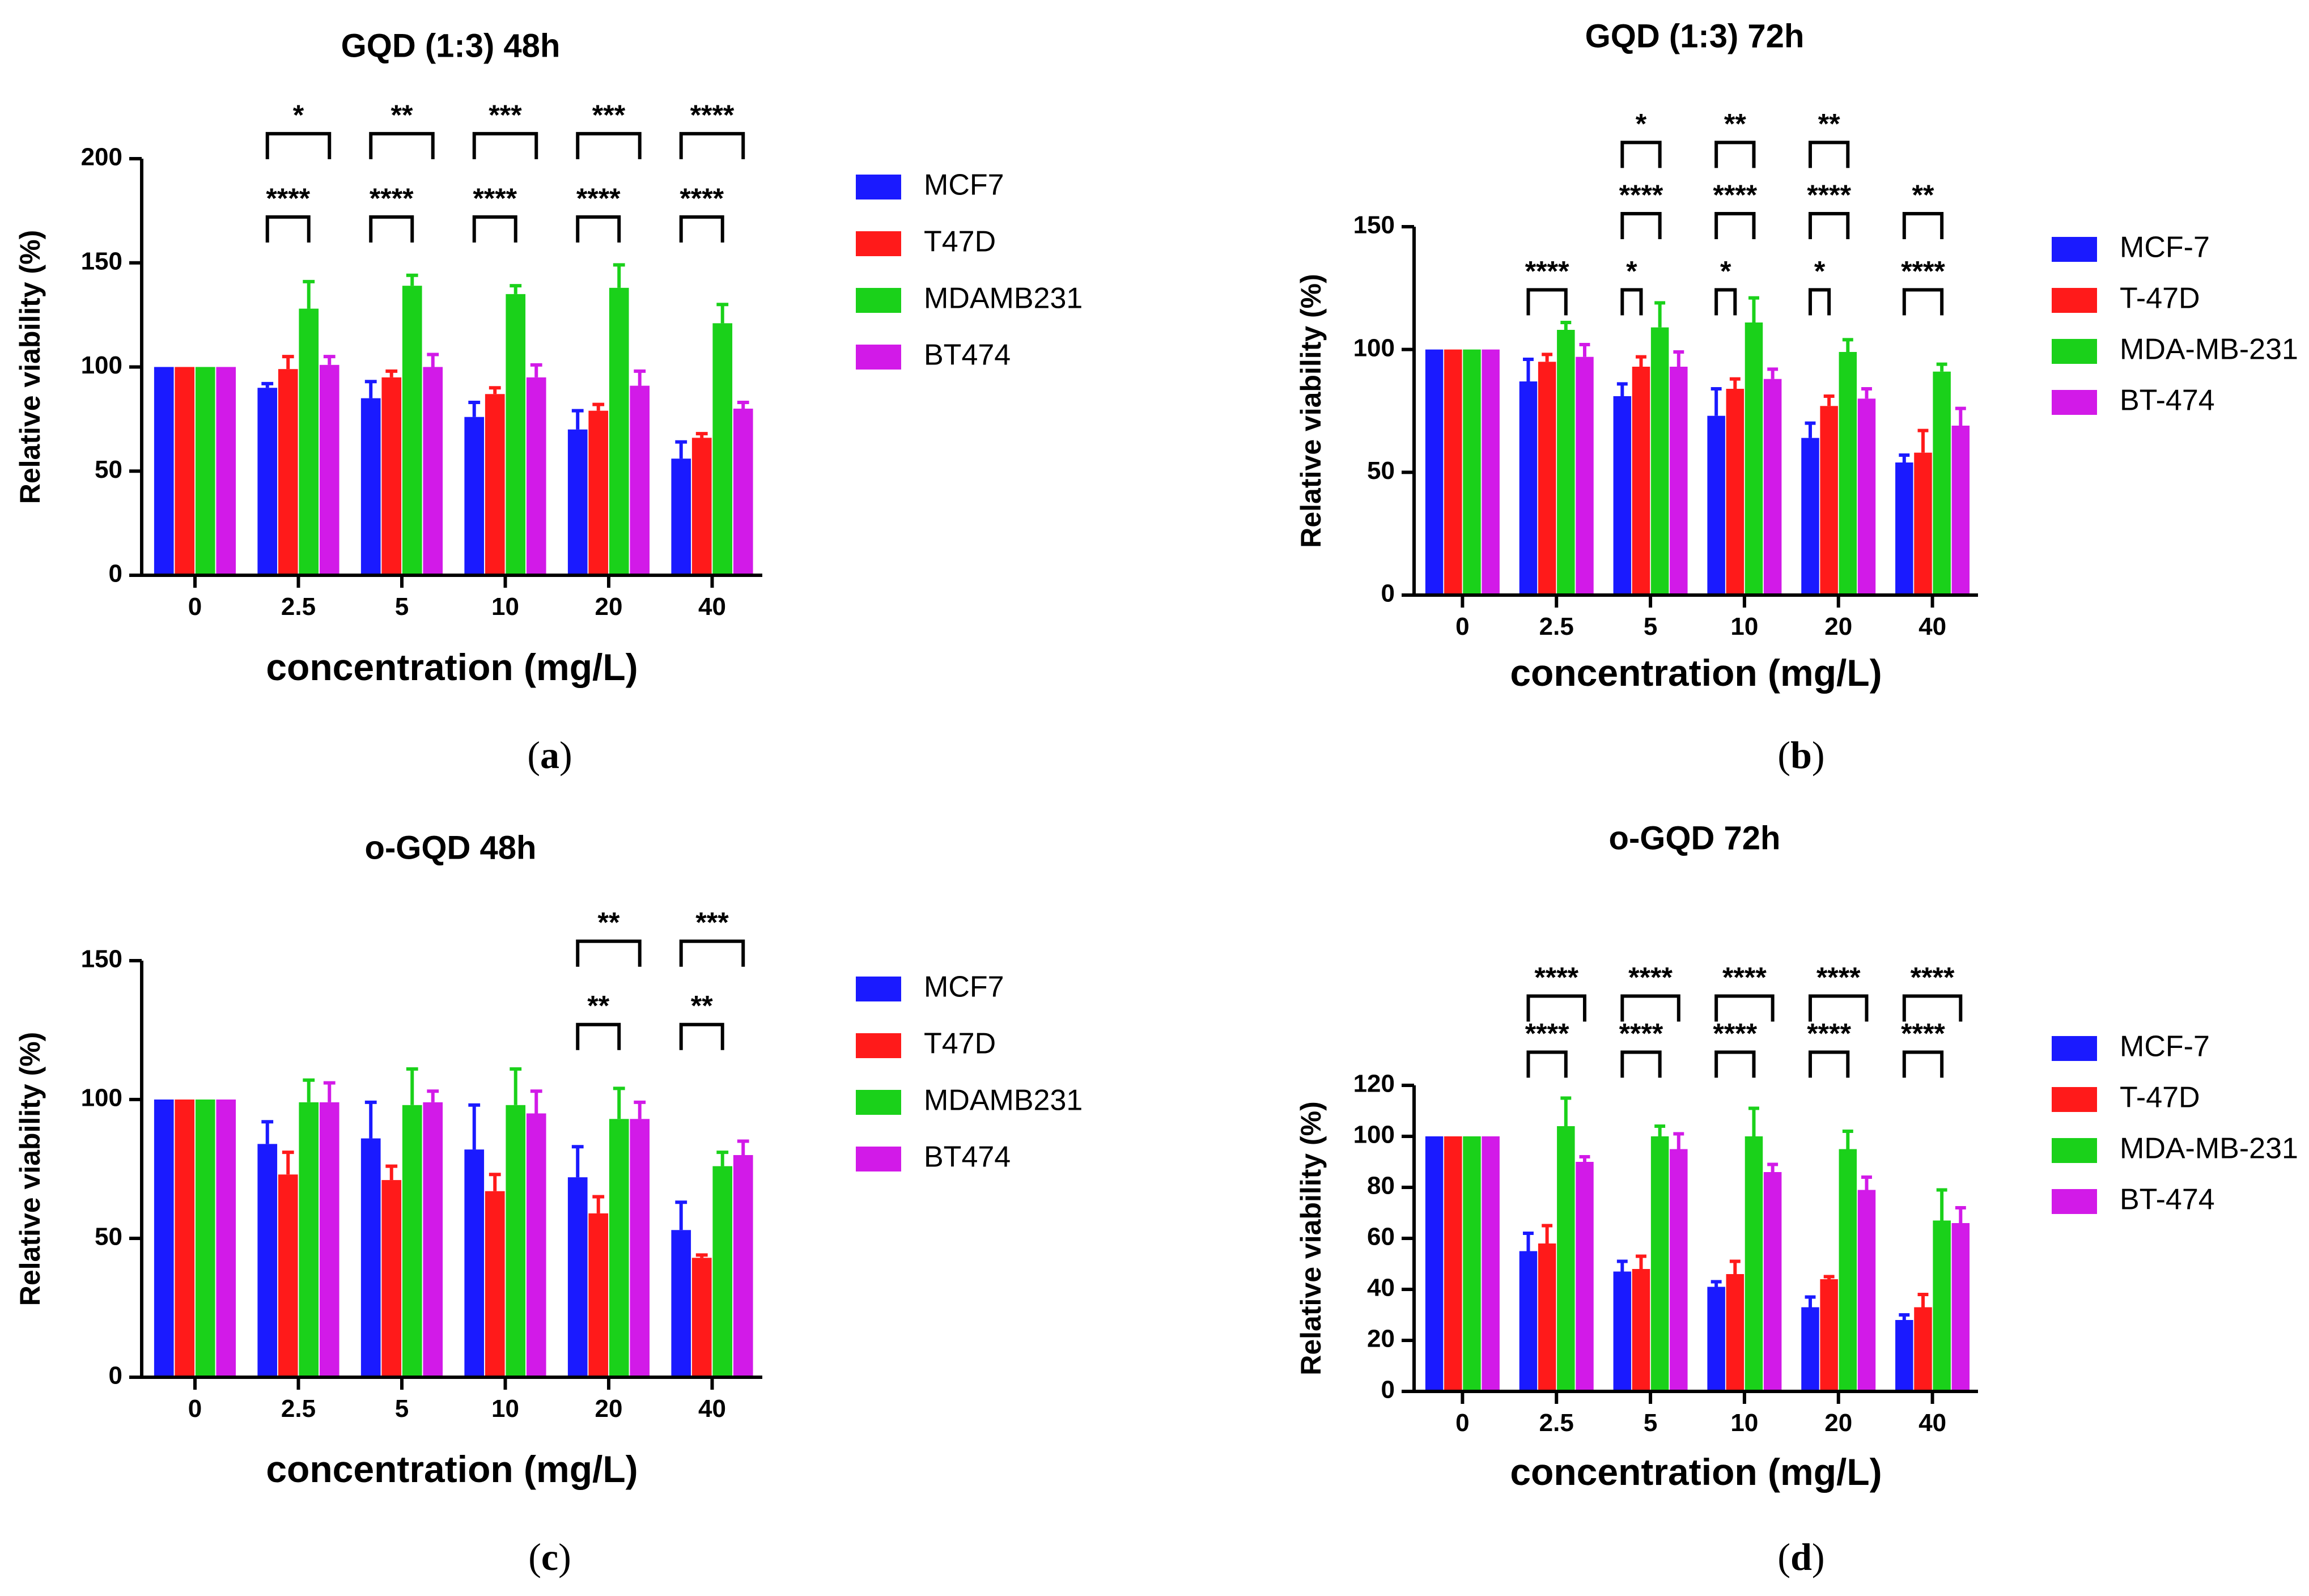 Image resolution: width=2309 pixels, height=1596 pixels. Describe the element at coordinates (108, 1237) in the screenshot. I see `y-tick-label: 50` at that location.